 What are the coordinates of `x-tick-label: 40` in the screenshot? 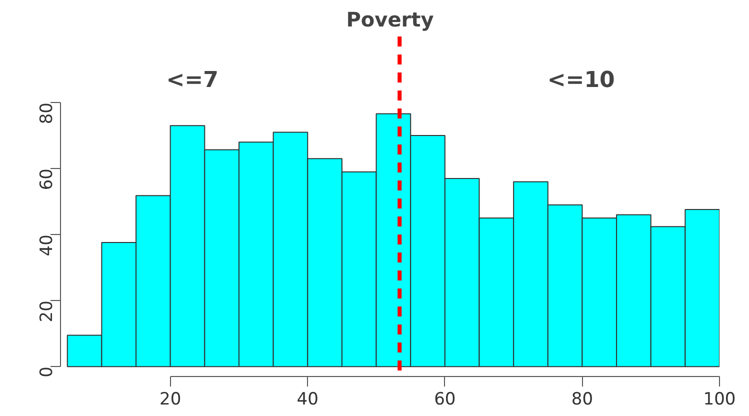 It's located at (307, 400).